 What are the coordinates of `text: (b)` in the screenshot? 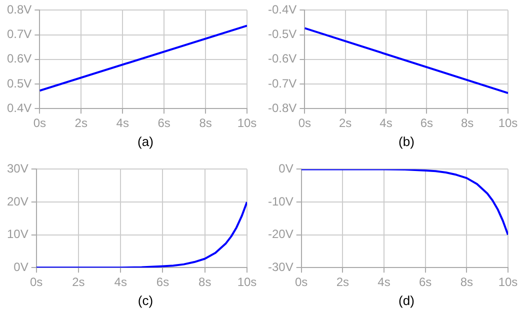 It's located at (407, 141).